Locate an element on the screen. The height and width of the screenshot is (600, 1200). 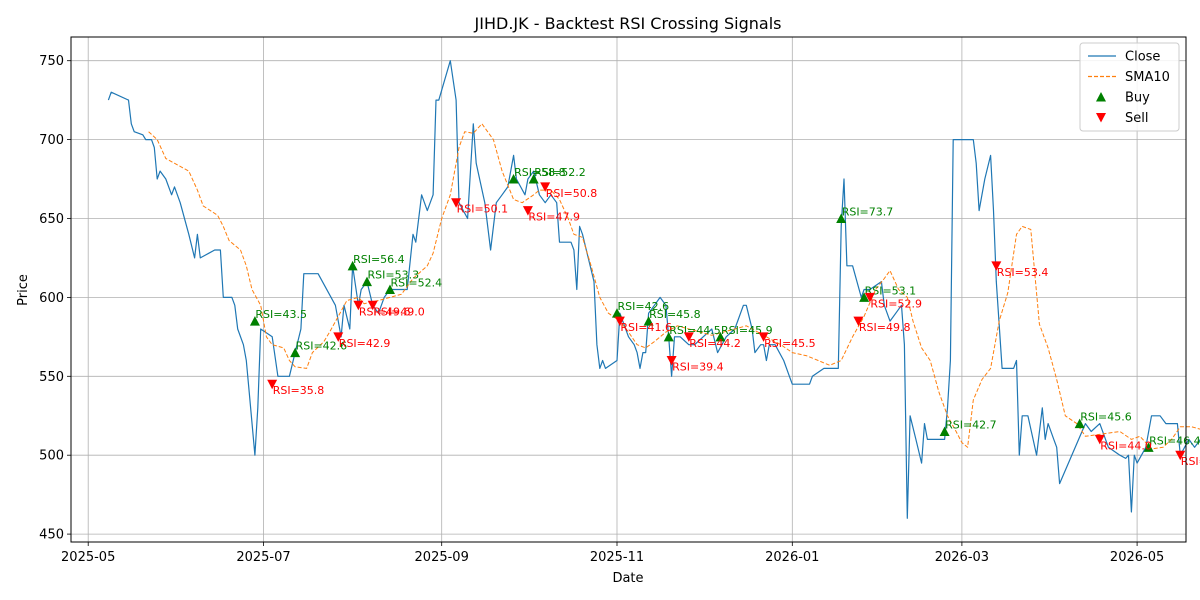
y-tick-label: 600 is located at coordinates (51, 298).